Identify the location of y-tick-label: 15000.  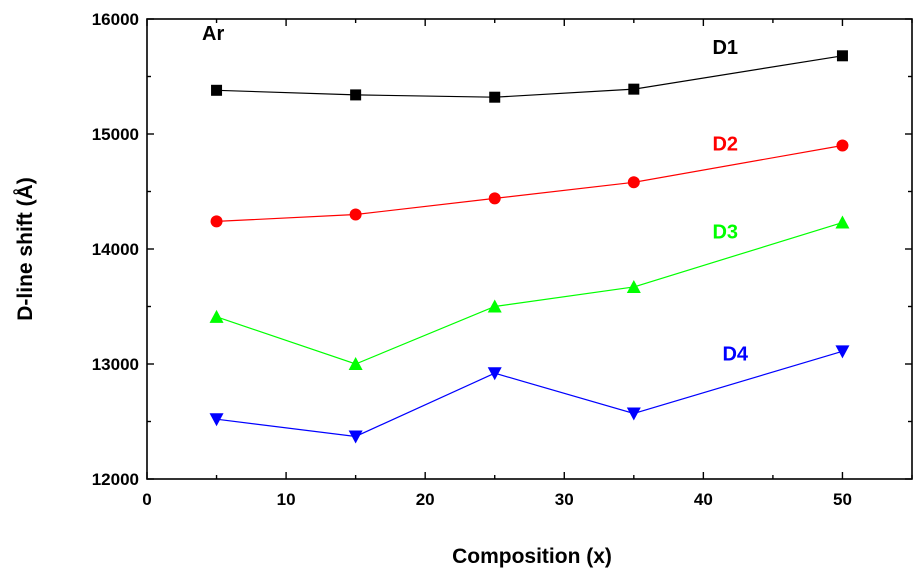
(115, 134).